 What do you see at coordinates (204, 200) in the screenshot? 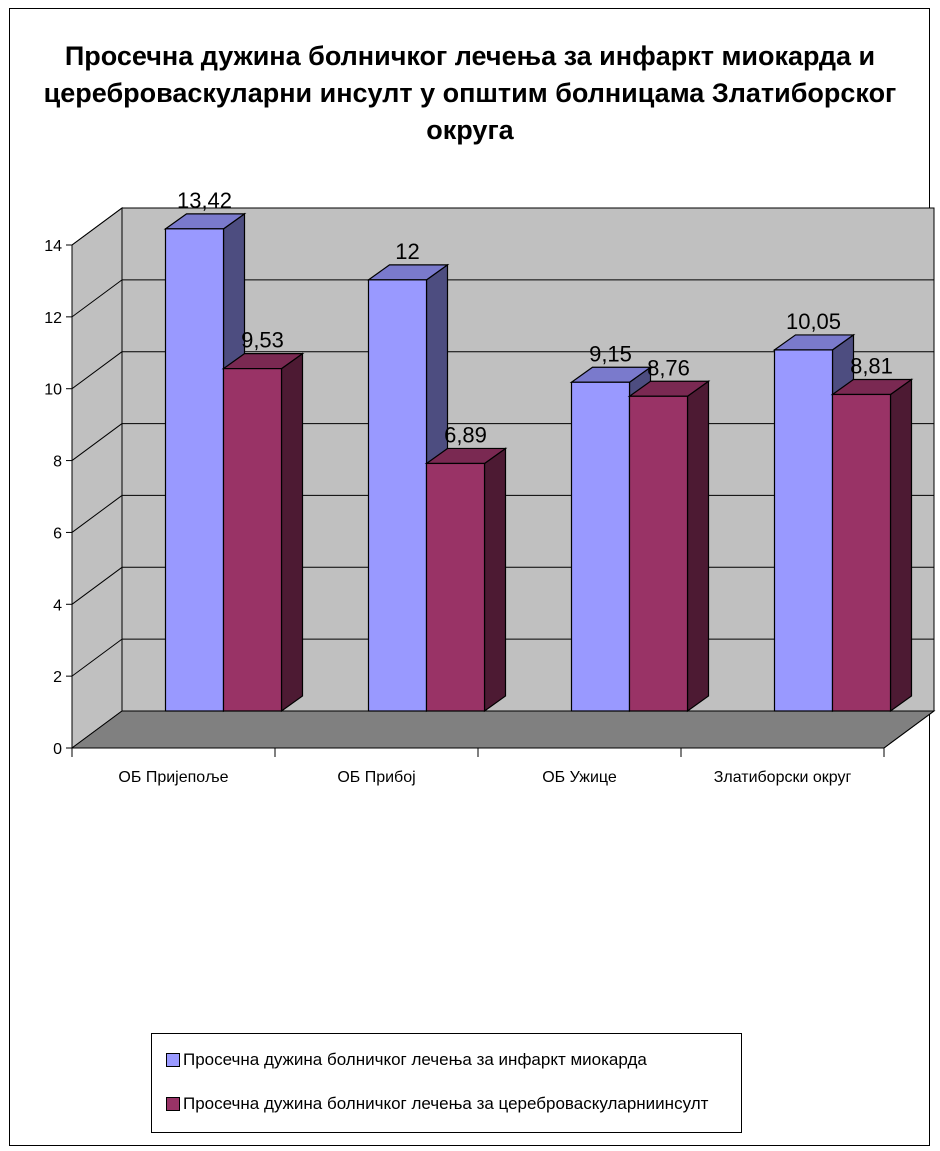
I see `data-label: 13,42` at bounding box center [204, 200].